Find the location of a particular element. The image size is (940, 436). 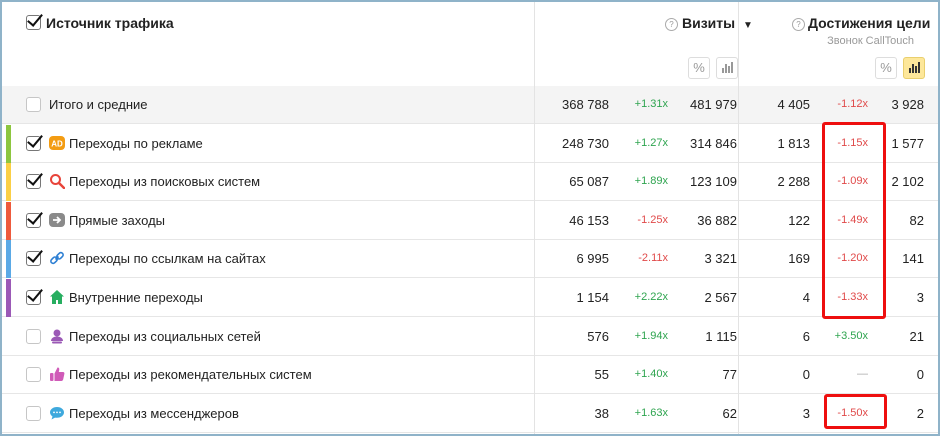

visits-value: 65 087 is located at coordinates (589, 181).